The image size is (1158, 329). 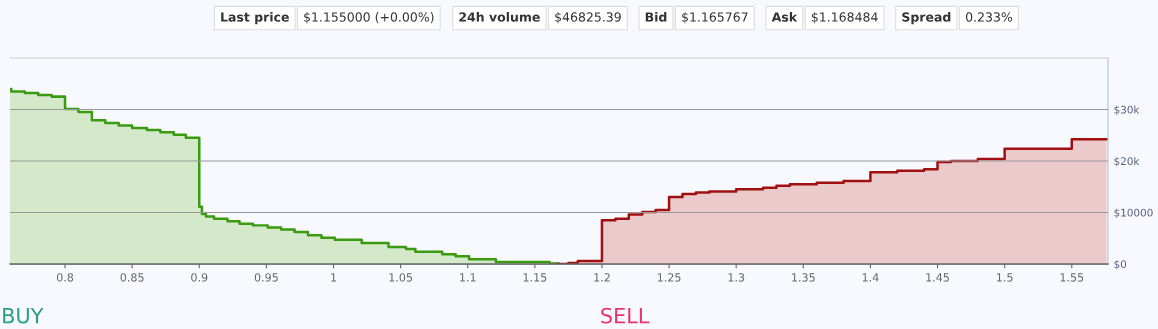 I want to click on text: $1.165767, so click(x=715, y=18).